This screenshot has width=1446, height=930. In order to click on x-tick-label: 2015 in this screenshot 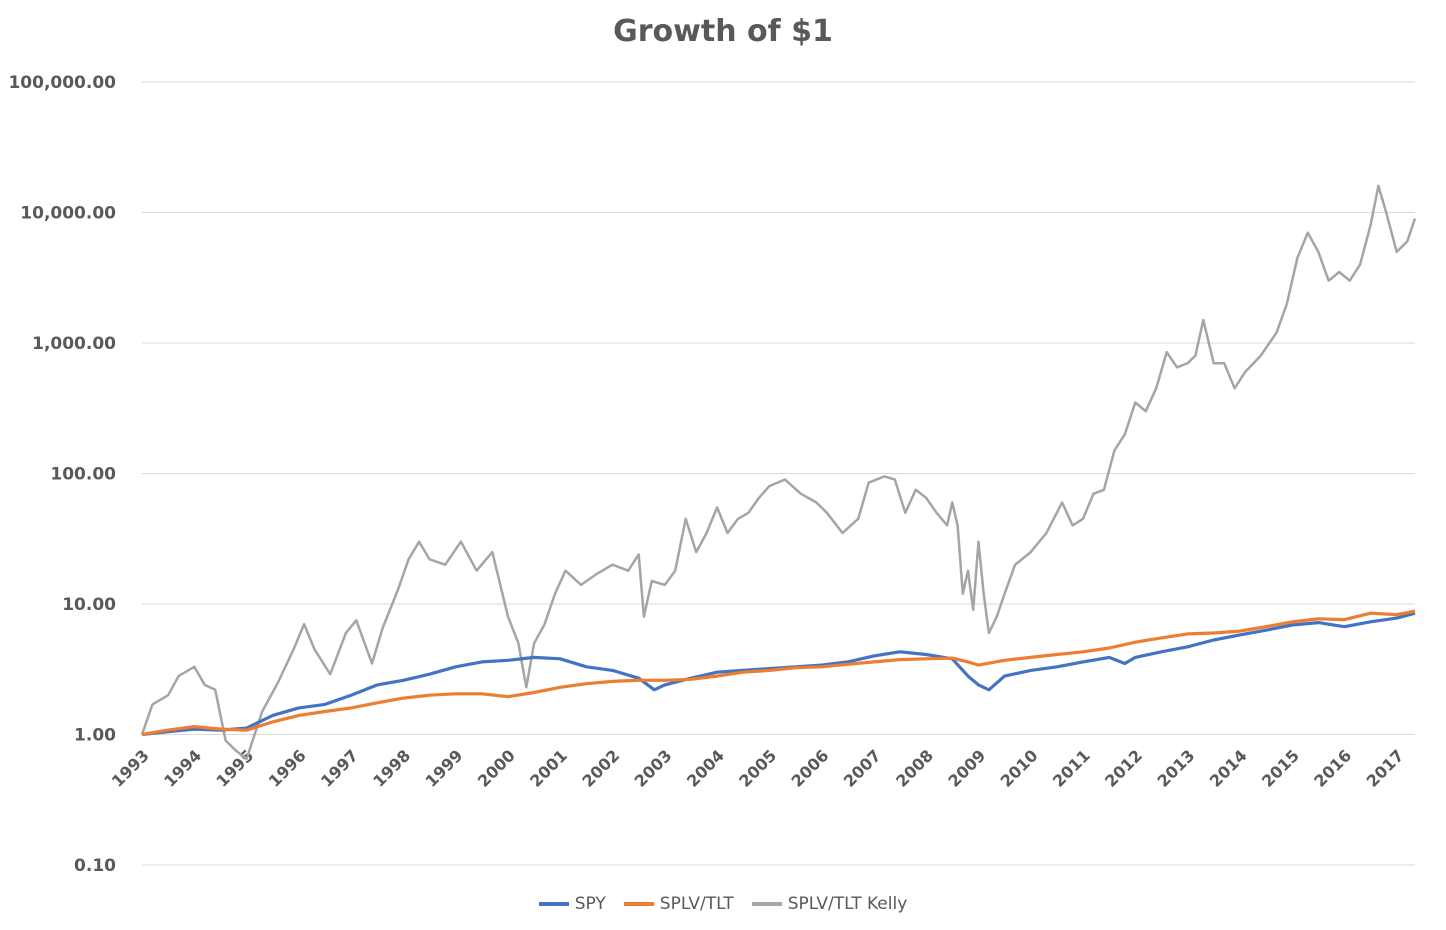, I will do `click(1280, 768)`.